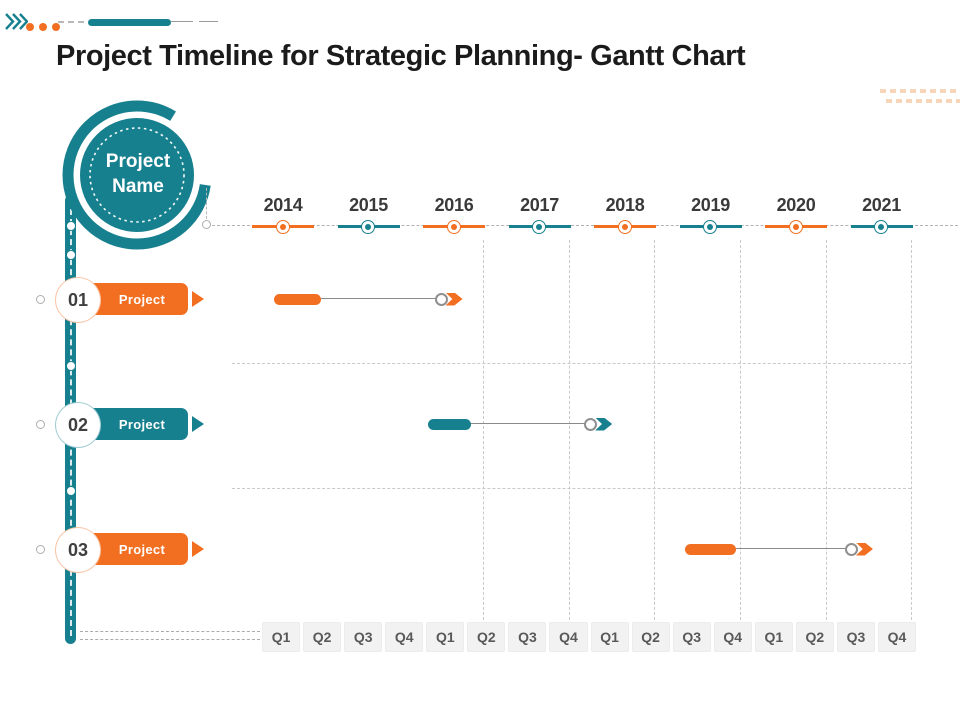 The width and height of the screenshot is (960, 720). What do you see at coordinates (796, 205) in the screenshot?
I see `year-label: 2020` at bounding box center [796, 205].